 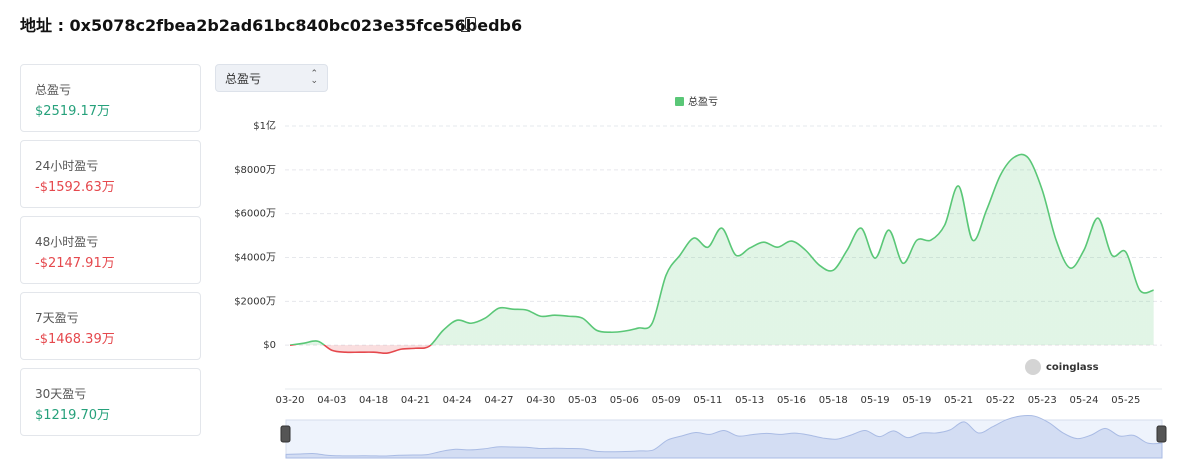 What do you see at coordinates (243, 79) in the screenshot?
I see `selector-value: 总盈亏` at bounding box center [243, 79].